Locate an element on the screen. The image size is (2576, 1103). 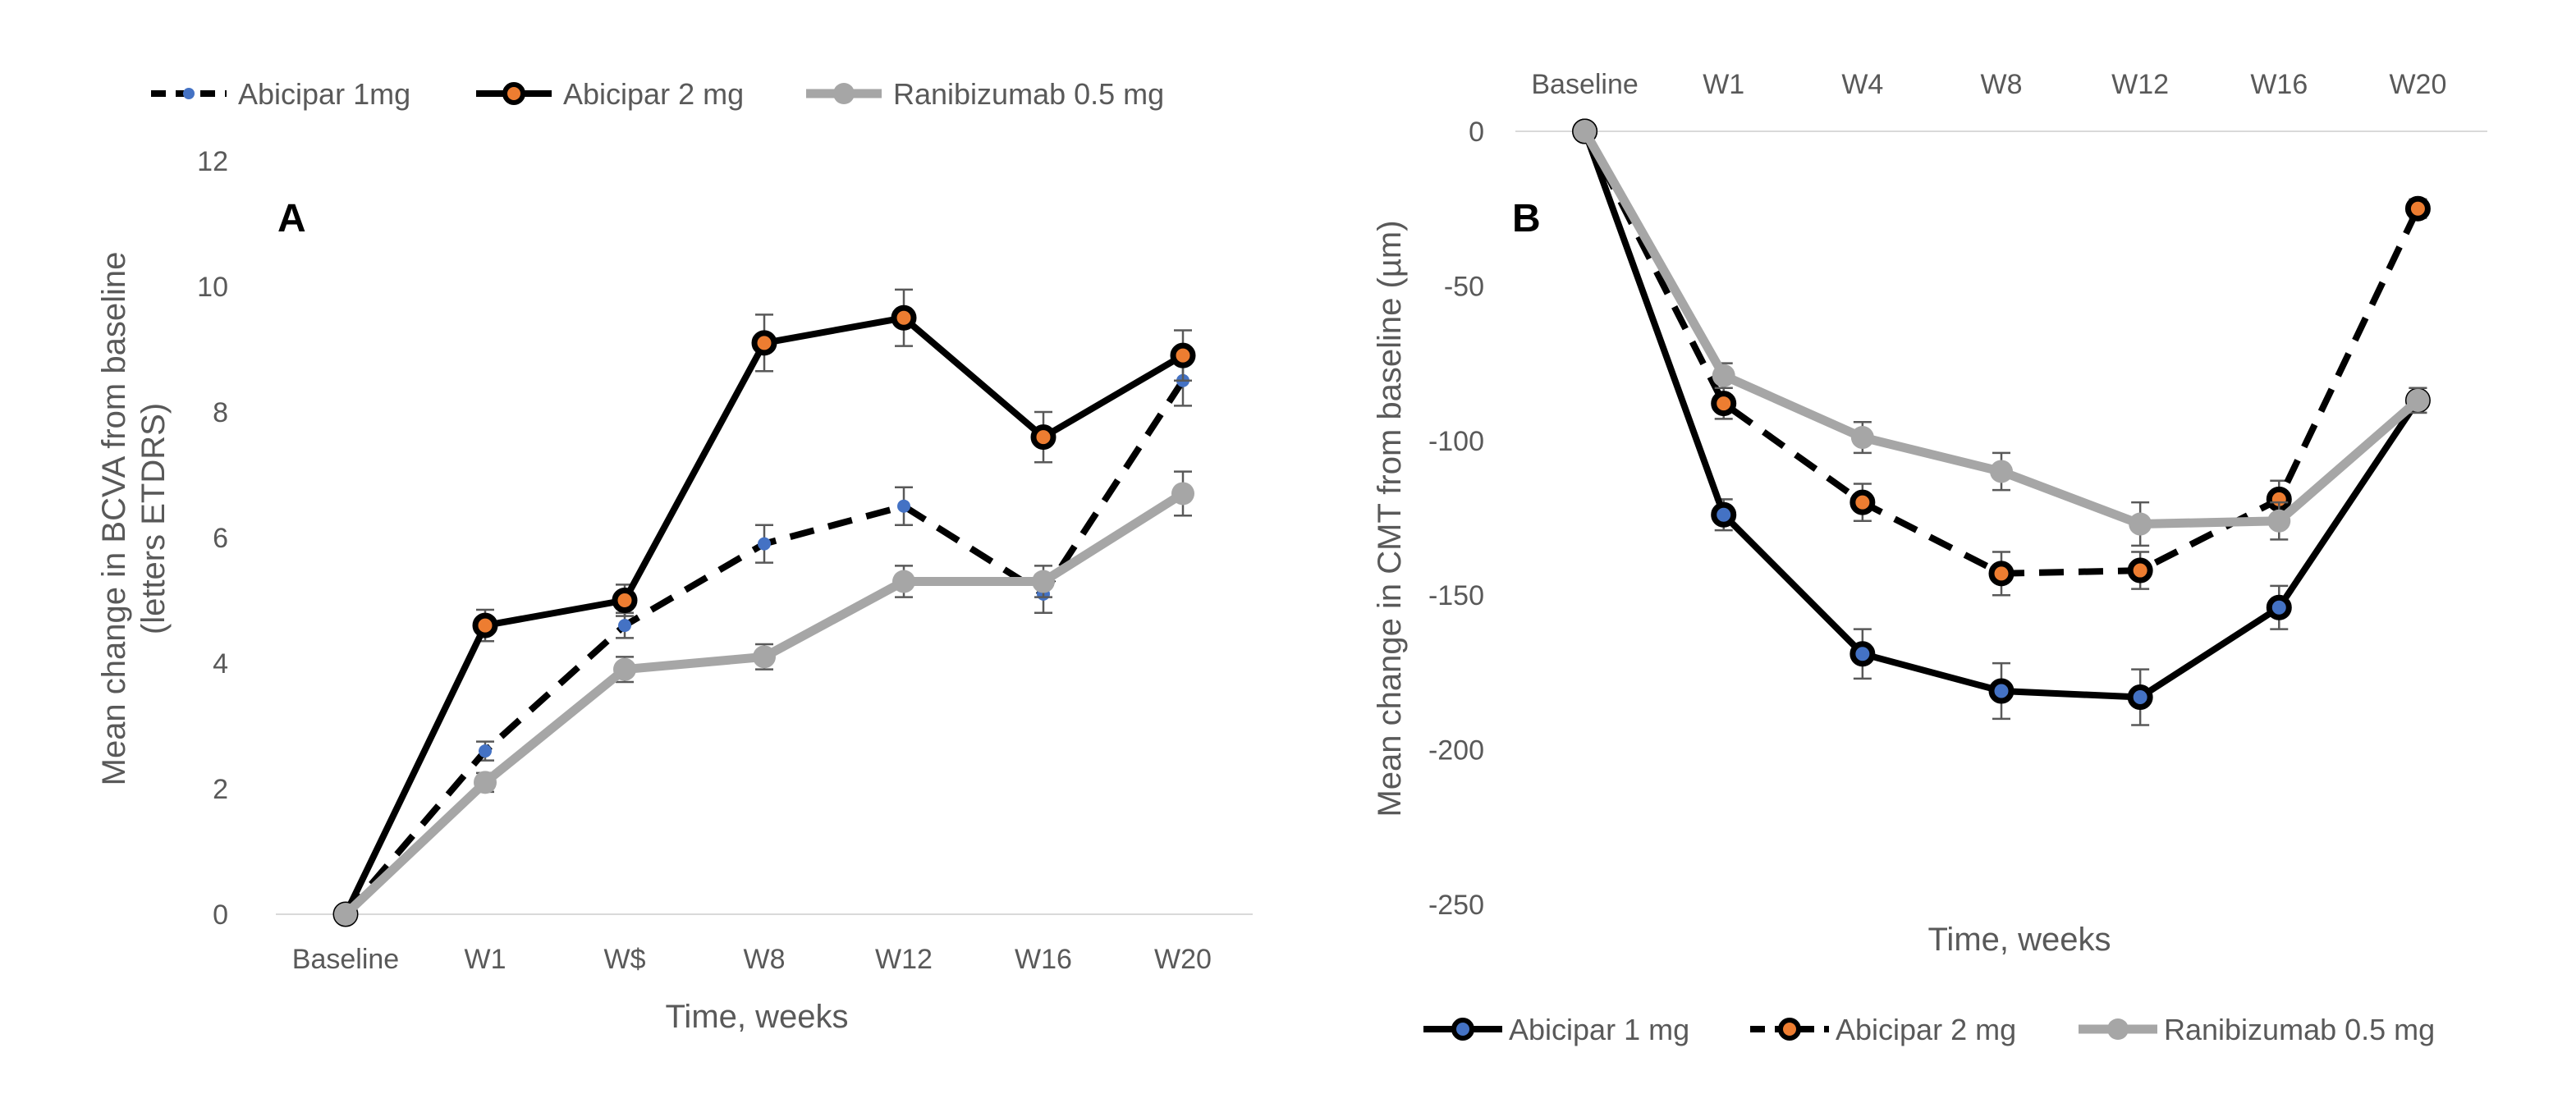
panel-a-y-tick-label: 12 is located at coordinates (213, 161).